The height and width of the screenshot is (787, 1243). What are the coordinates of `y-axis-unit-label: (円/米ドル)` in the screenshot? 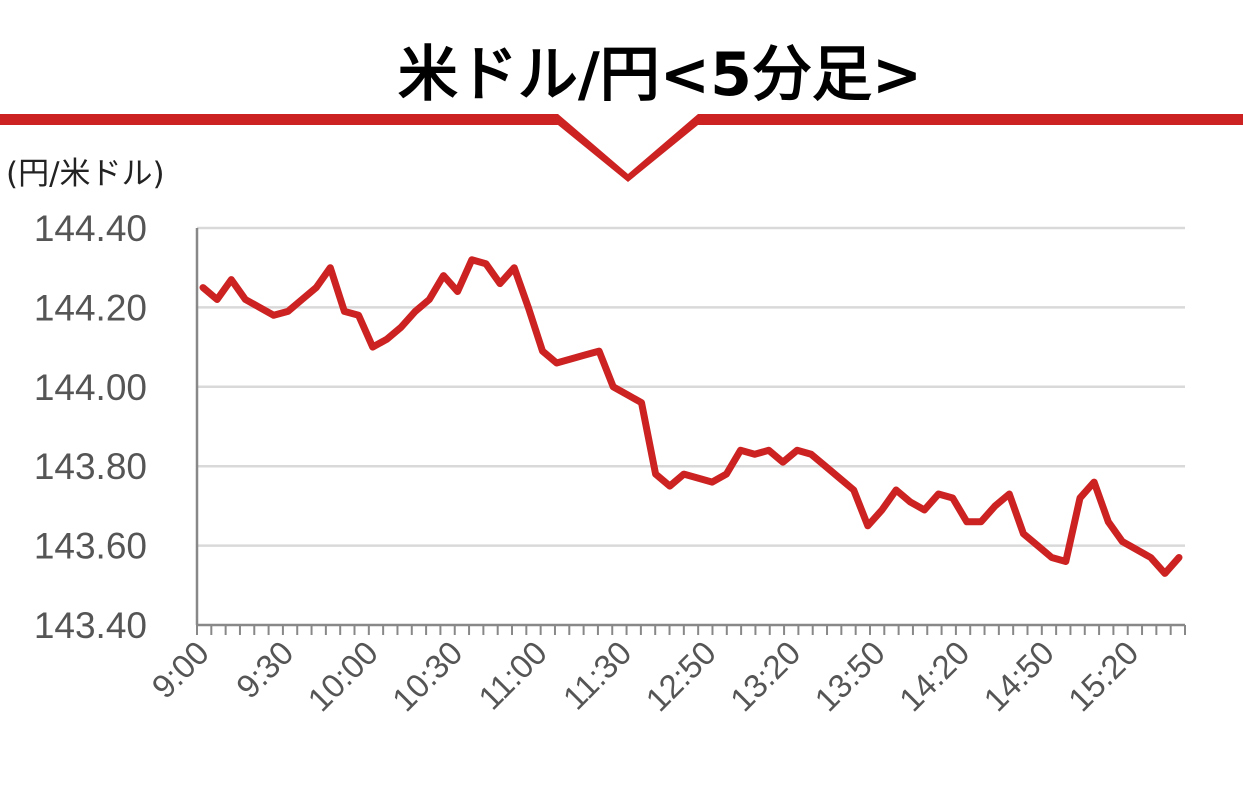 It's located at (85, 174).